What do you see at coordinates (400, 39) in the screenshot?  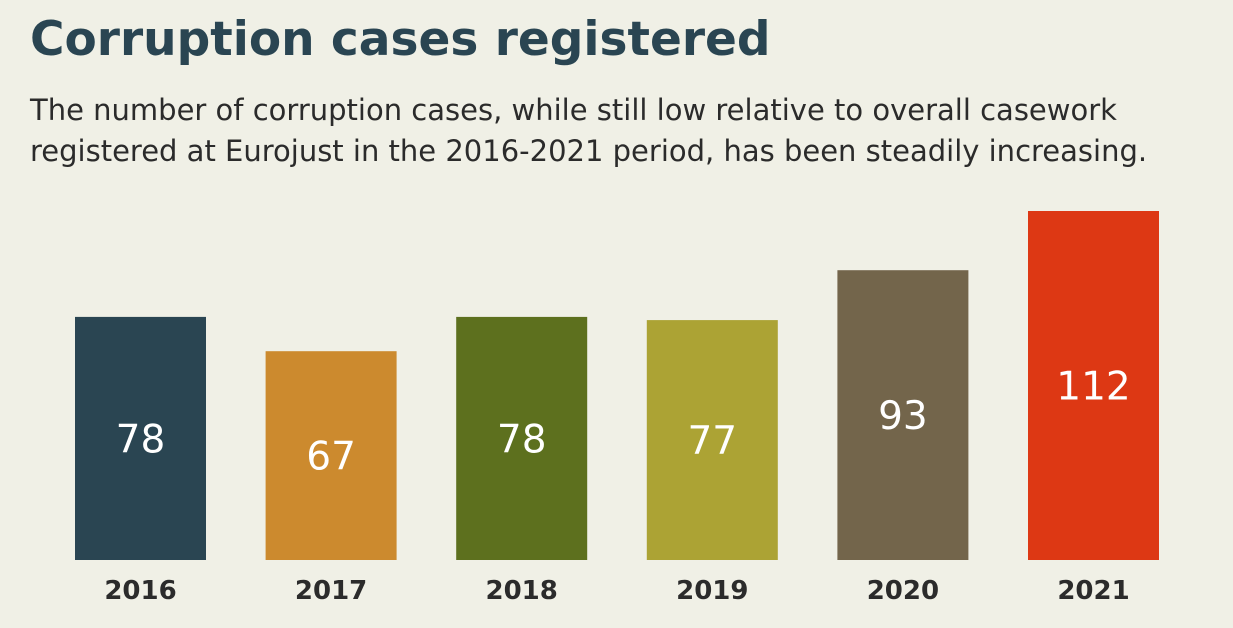 I see `chart-title: Corruption cases registered` at bounding box center [400, 39].